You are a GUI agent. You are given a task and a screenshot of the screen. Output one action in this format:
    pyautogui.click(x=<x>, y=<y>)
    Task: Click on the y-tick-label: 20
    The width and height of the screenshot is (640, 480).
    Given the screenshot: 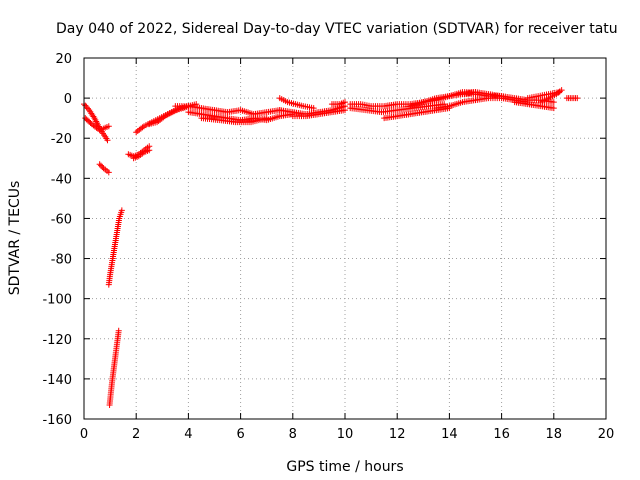 What is the action you would take?
    pyautogui.click(x=63, y=59)
    